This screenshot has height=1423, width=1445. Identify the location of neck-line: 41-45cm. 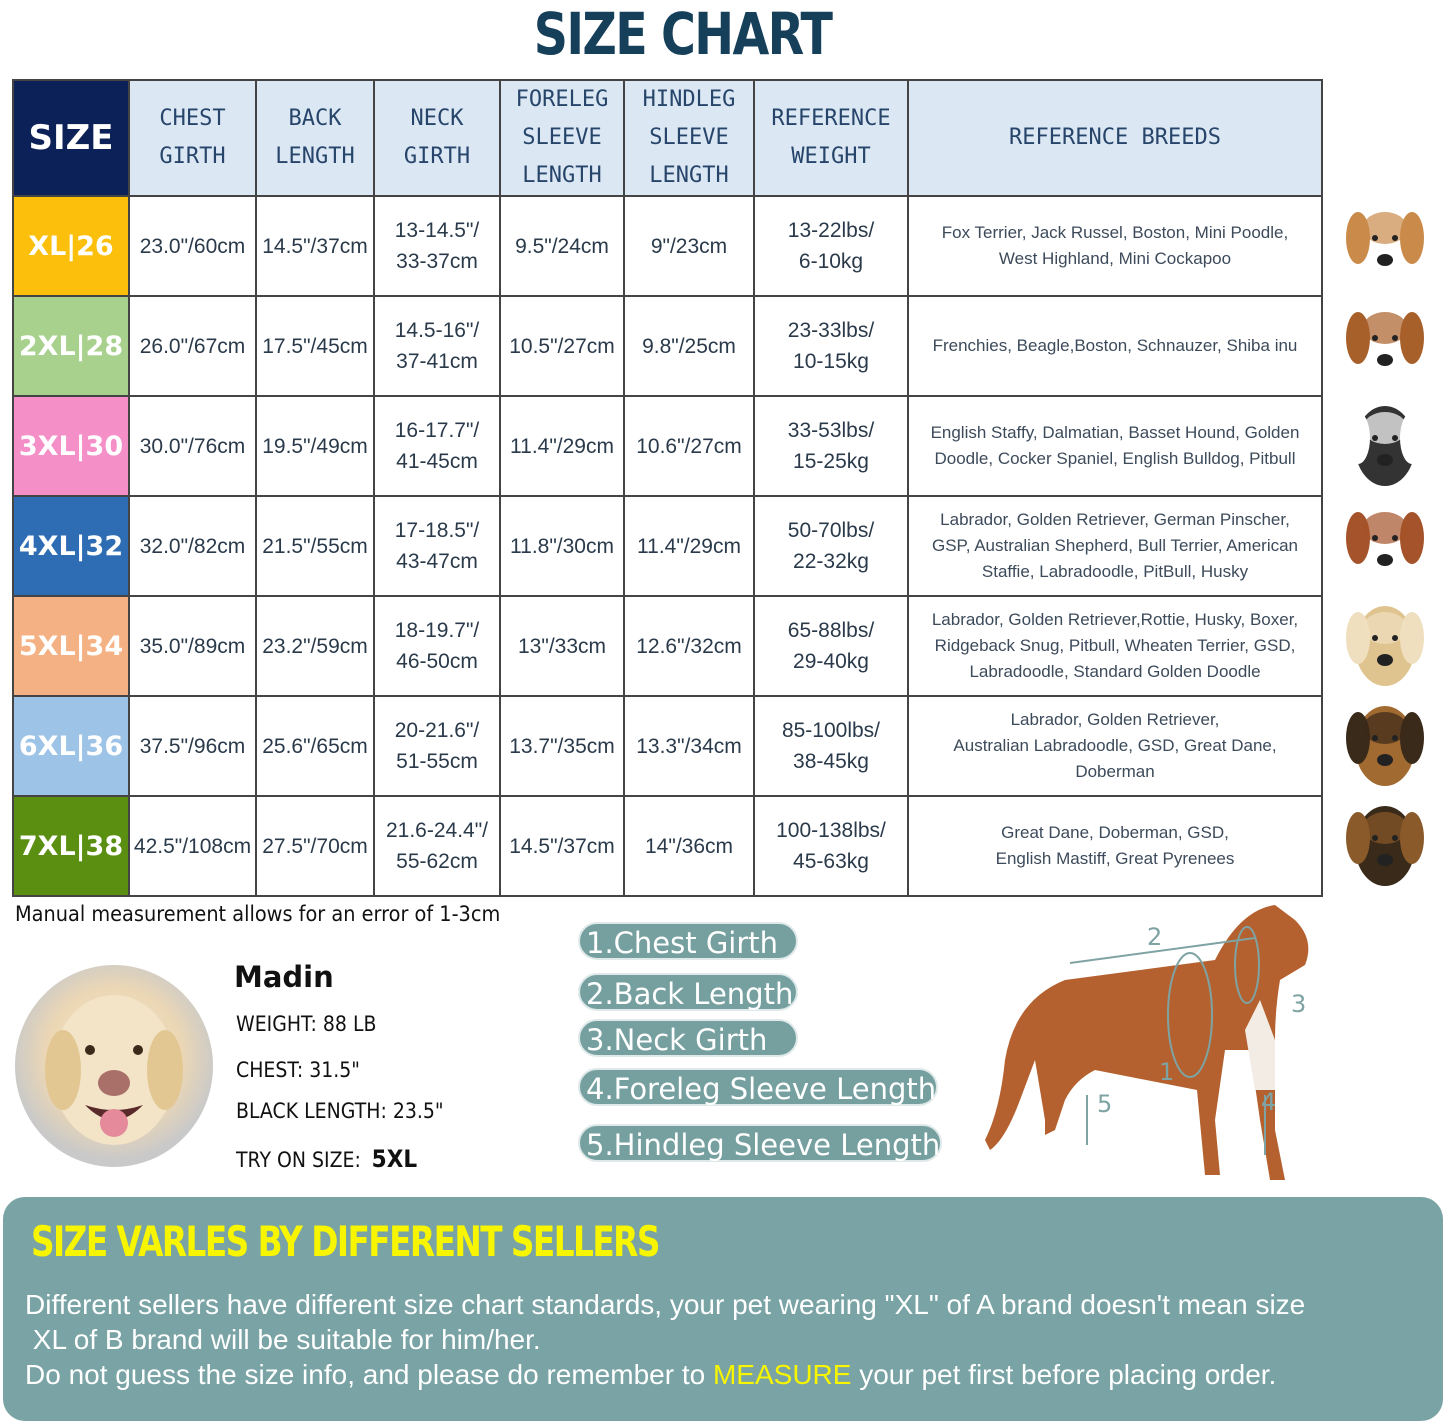
(437, 461).